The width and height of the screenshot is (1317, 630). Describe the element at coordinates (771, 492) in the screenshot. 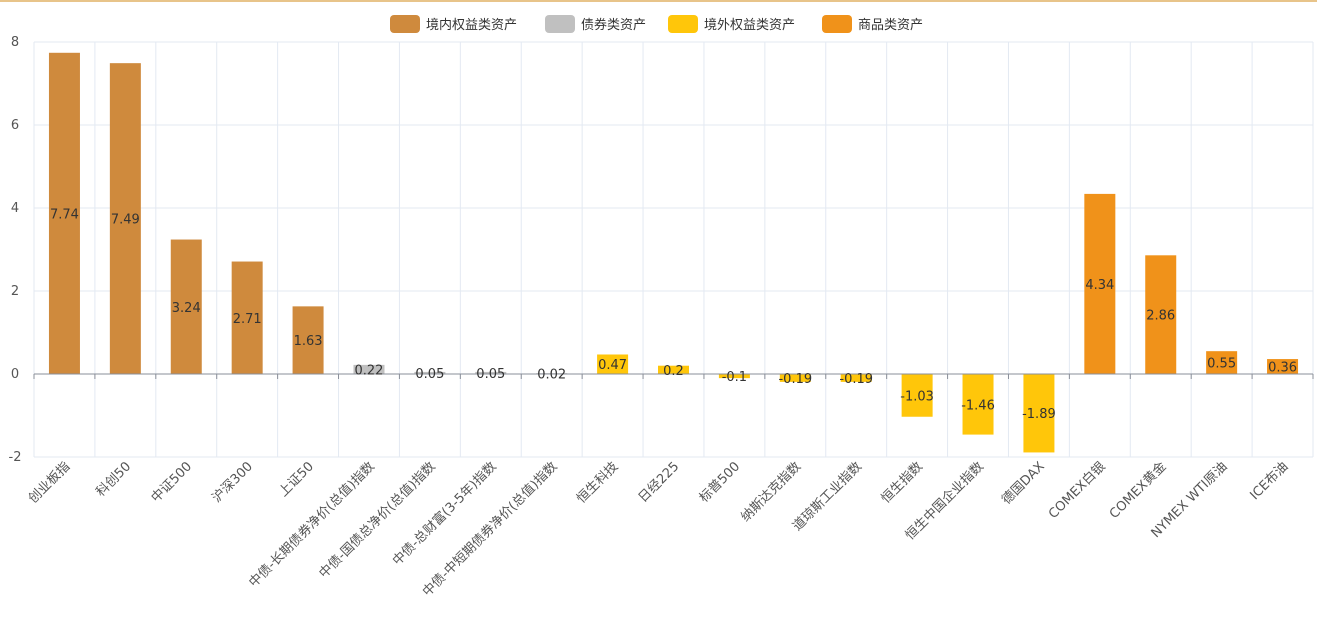

I see `x-tick-label: 纳斯达克指数` at that location.